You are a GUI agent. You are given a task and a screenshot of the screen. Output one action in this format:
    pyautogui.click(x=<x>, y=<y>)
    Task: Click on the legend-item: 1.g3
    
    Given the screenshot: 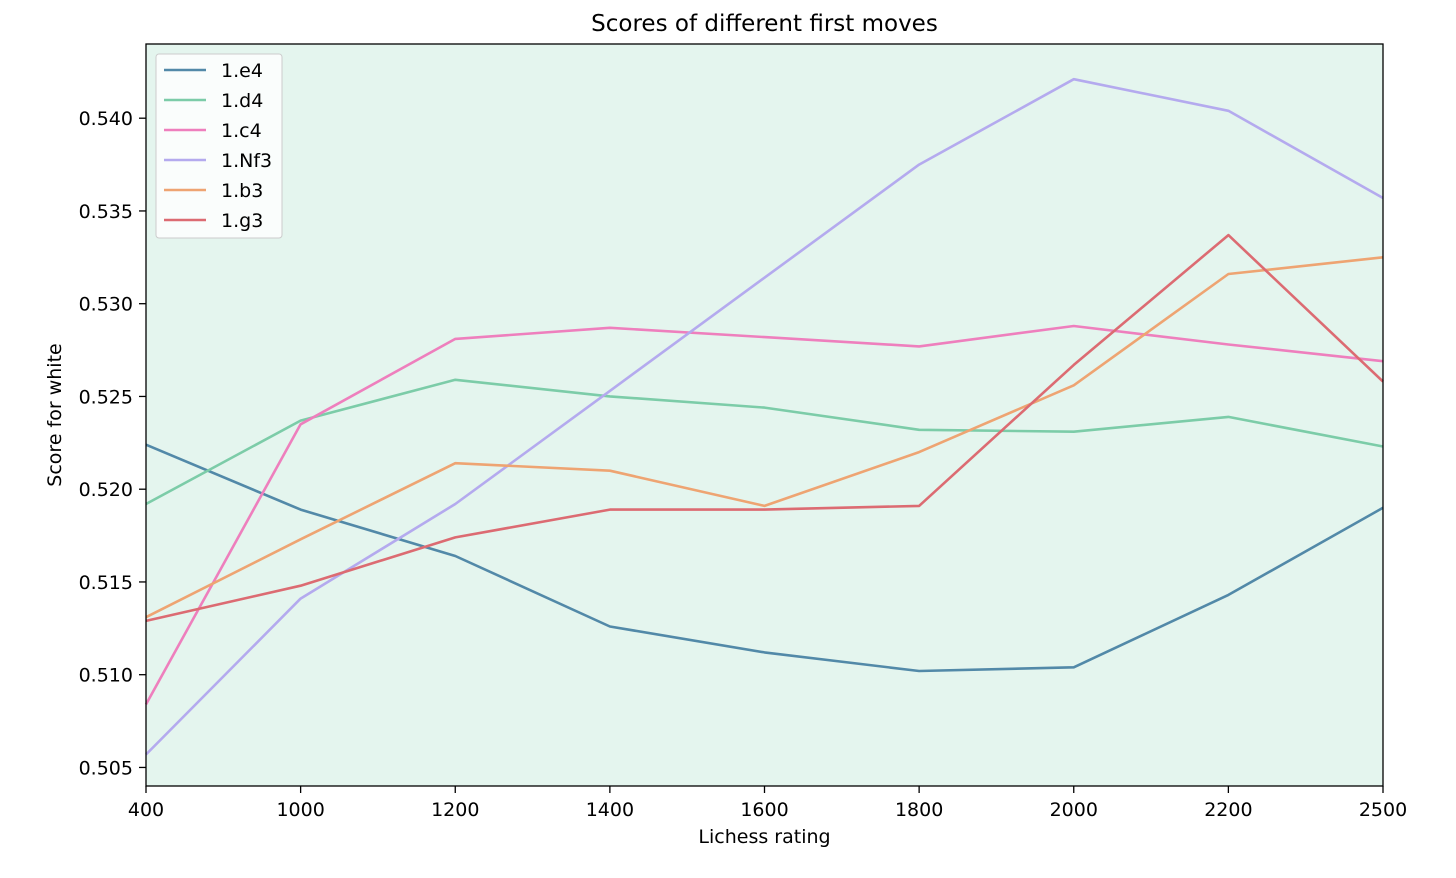 What is the action you would take?
    pyautogui.click(x=213, y=221)
    